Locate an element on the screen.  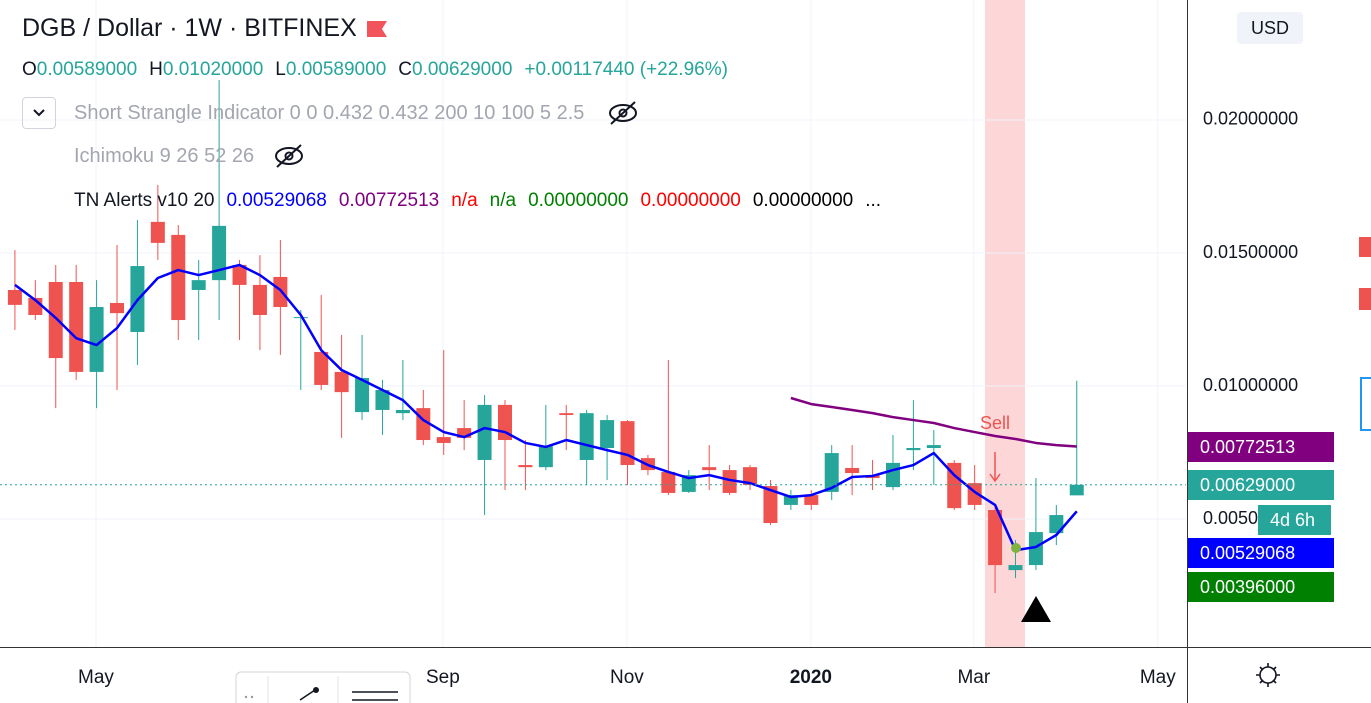
x-tick-label: Nov is located at coordinates (627, 677).